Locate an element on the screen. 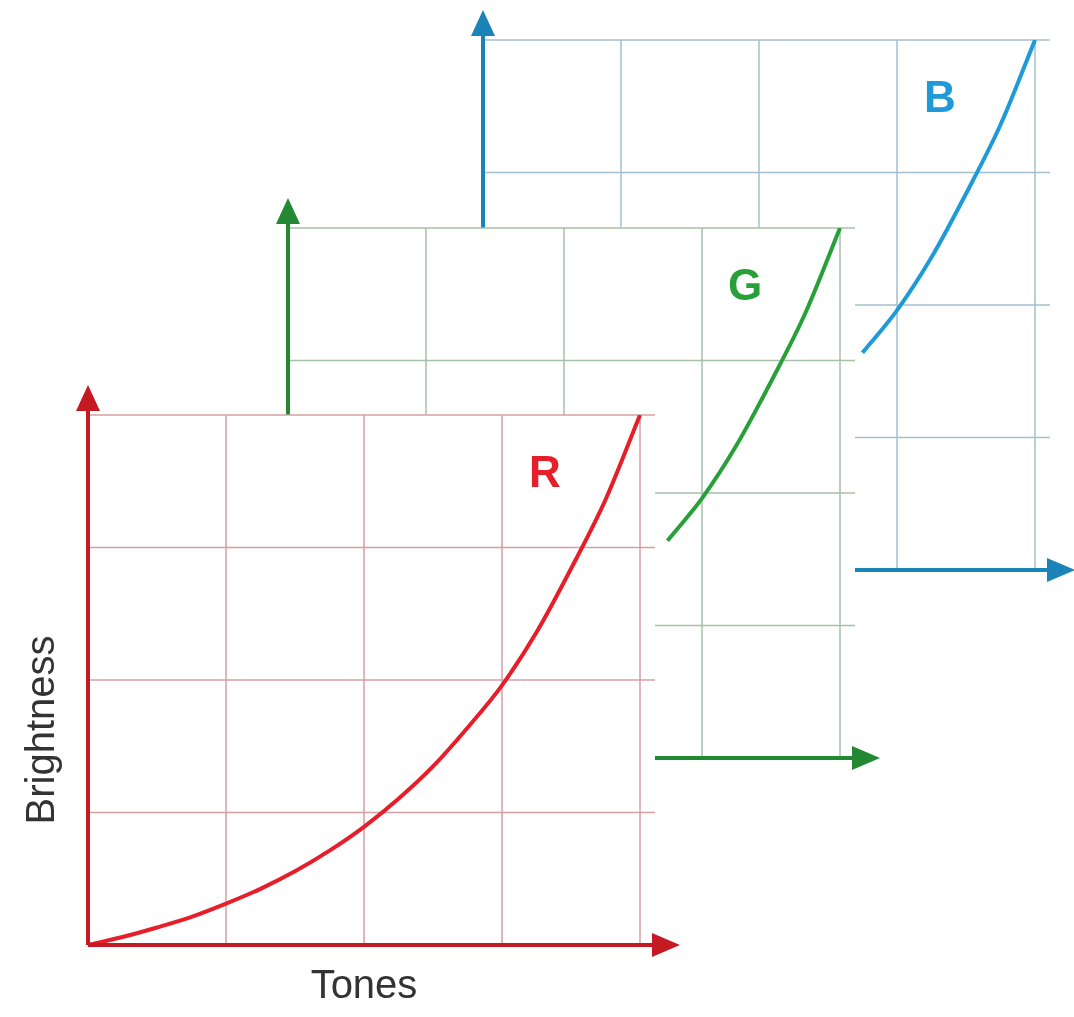 The width and height of the screenshot is (1074, 1017). y-axis-title: Brightness is located at coordinates (40, 730).